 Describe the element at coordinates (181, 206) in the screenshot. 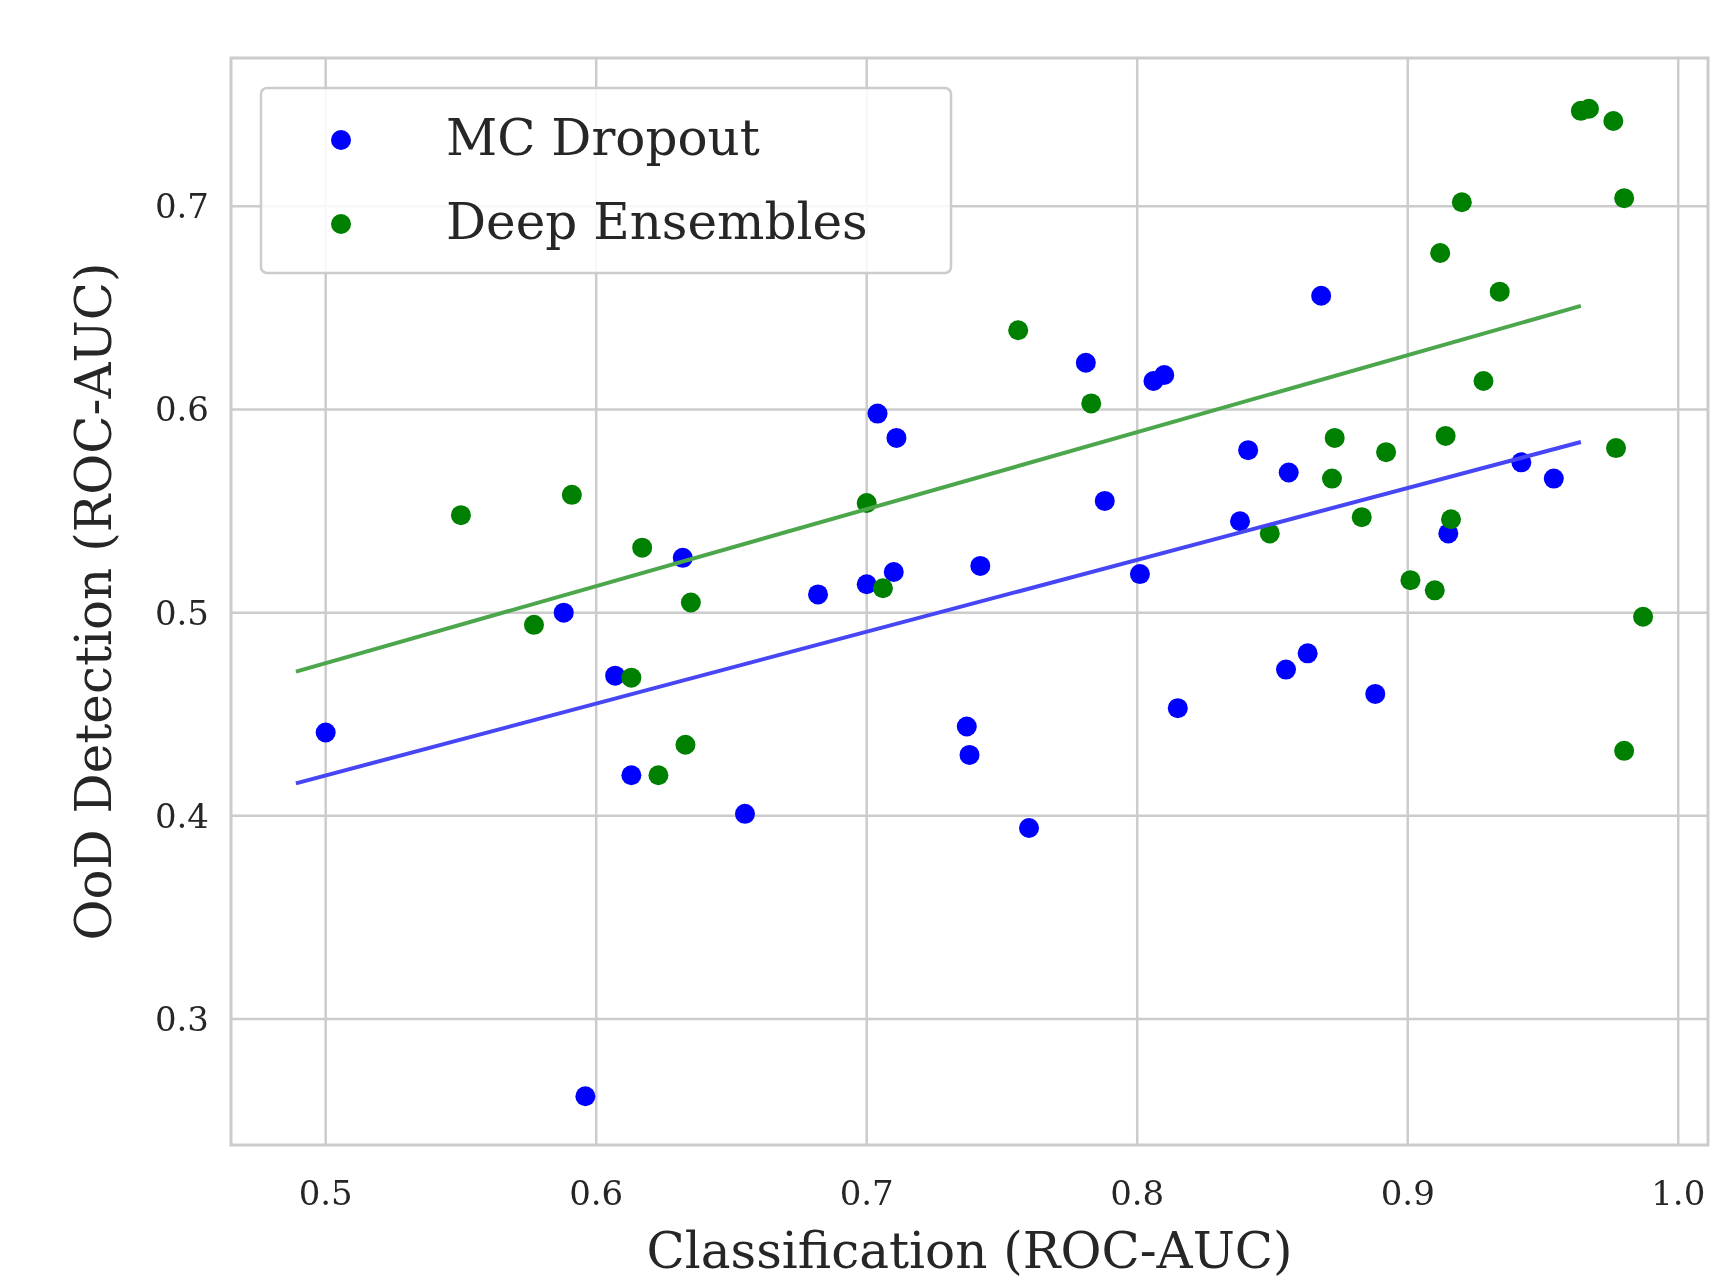

I see `y-tick-label: 0.7` at that location.